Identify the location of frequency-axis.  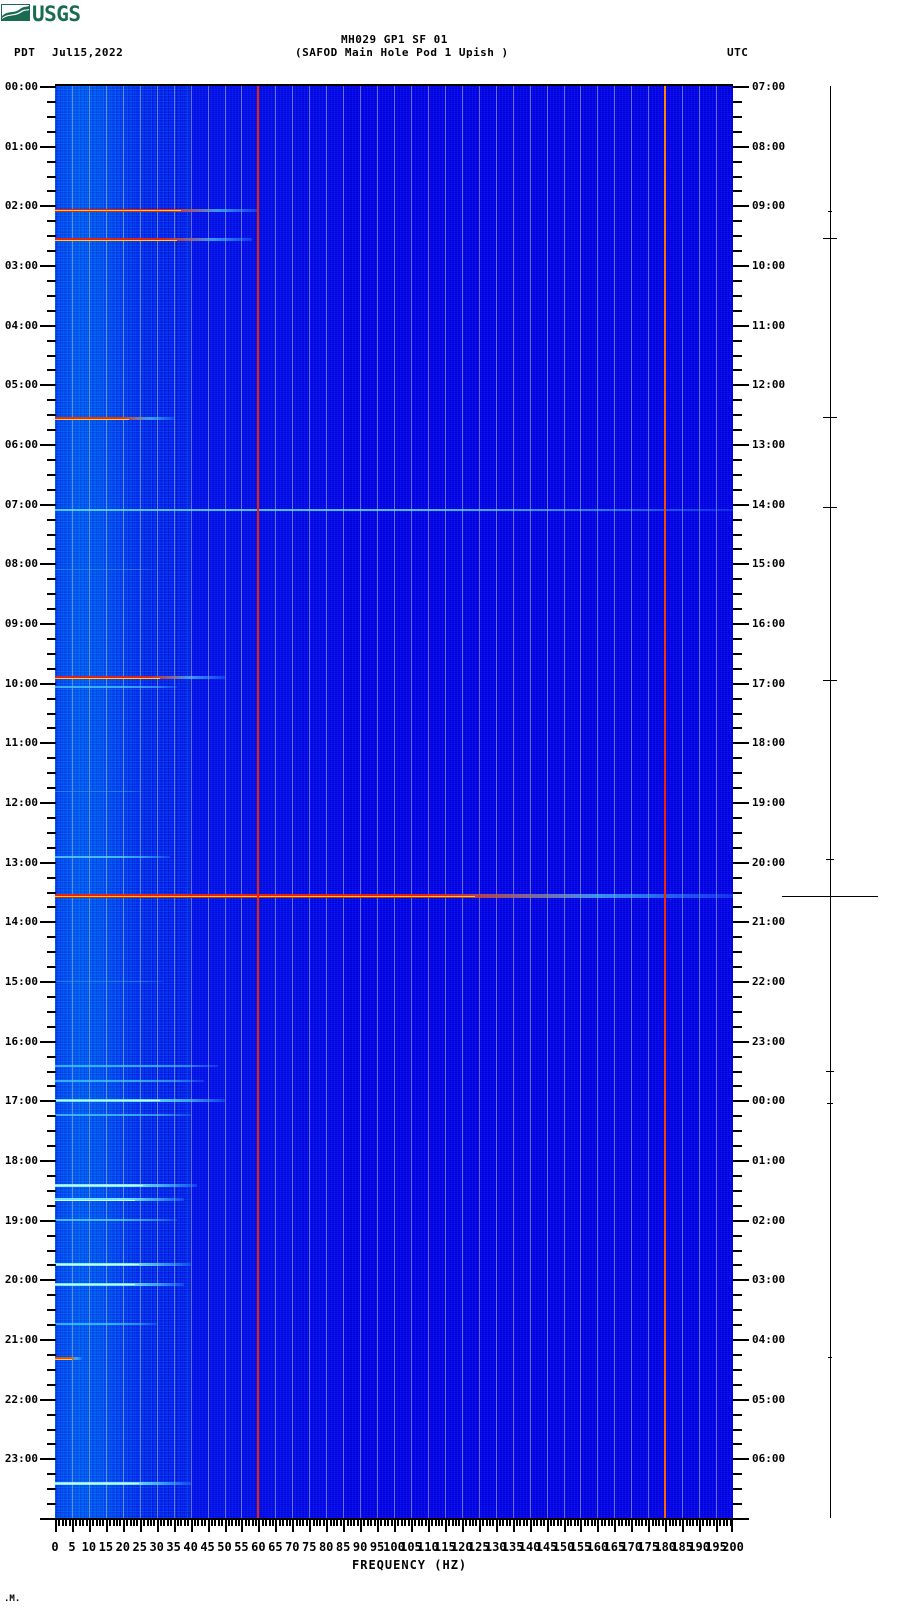
(394, 1528).